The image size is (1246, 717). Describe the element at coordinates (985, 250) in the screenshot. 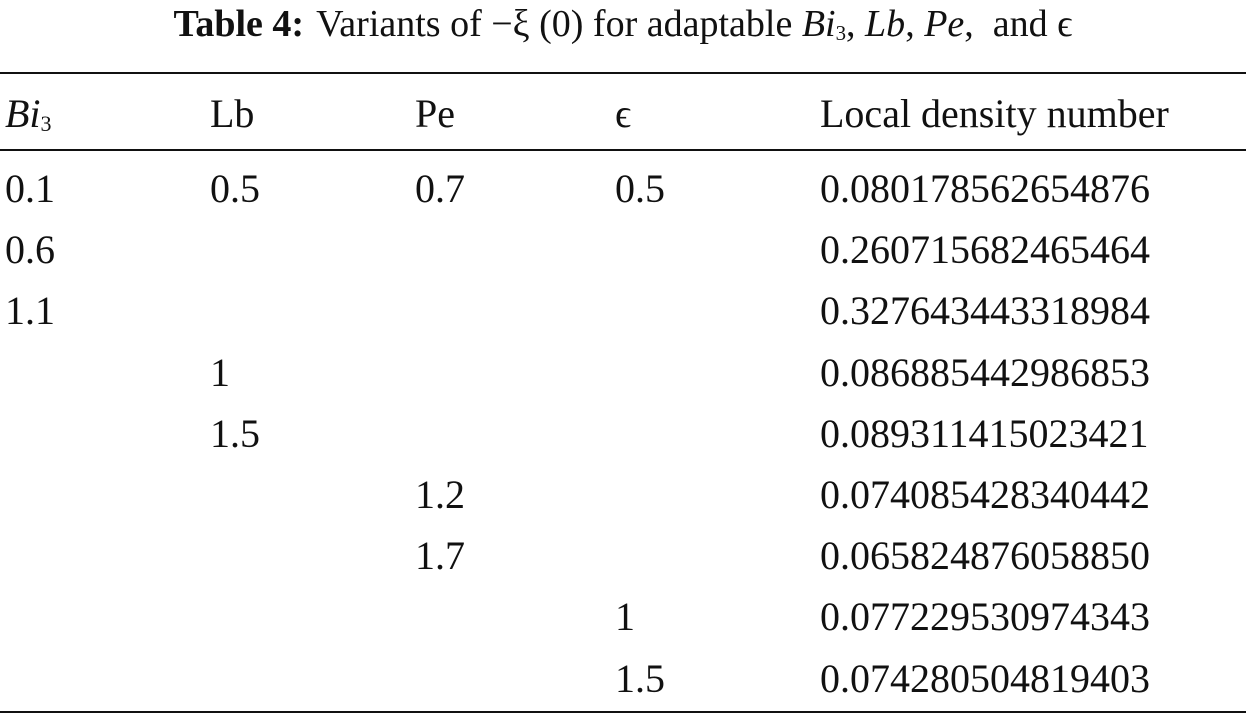

I see `table-cell: 0.260715682465464` at that location.